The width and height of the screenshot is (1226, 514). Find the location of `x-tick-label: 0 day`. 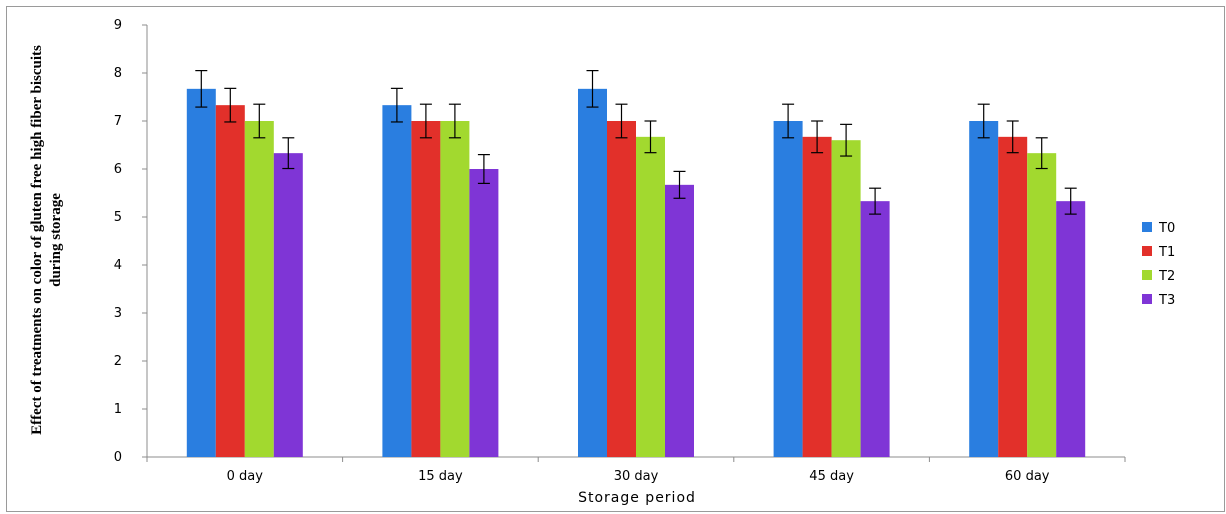

x-tick-label: 0 day is located at coordinates (245, 476).